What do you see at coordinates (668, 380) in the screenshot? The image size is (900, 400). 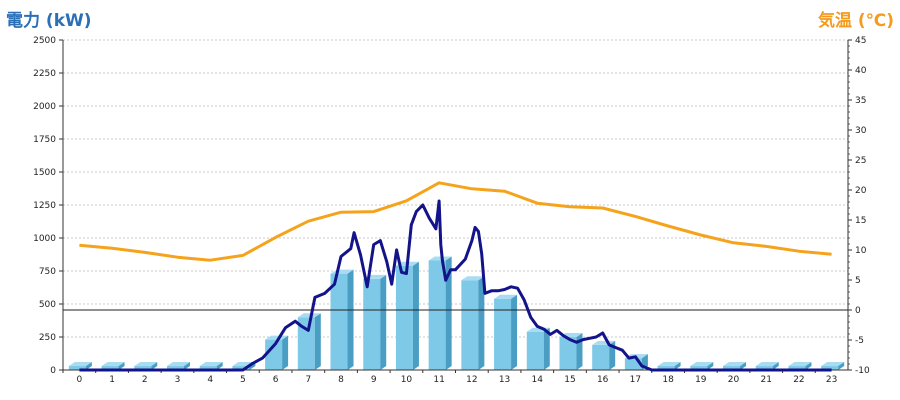 I see `x-tick-label: 18` at bounding box center [668, 380].